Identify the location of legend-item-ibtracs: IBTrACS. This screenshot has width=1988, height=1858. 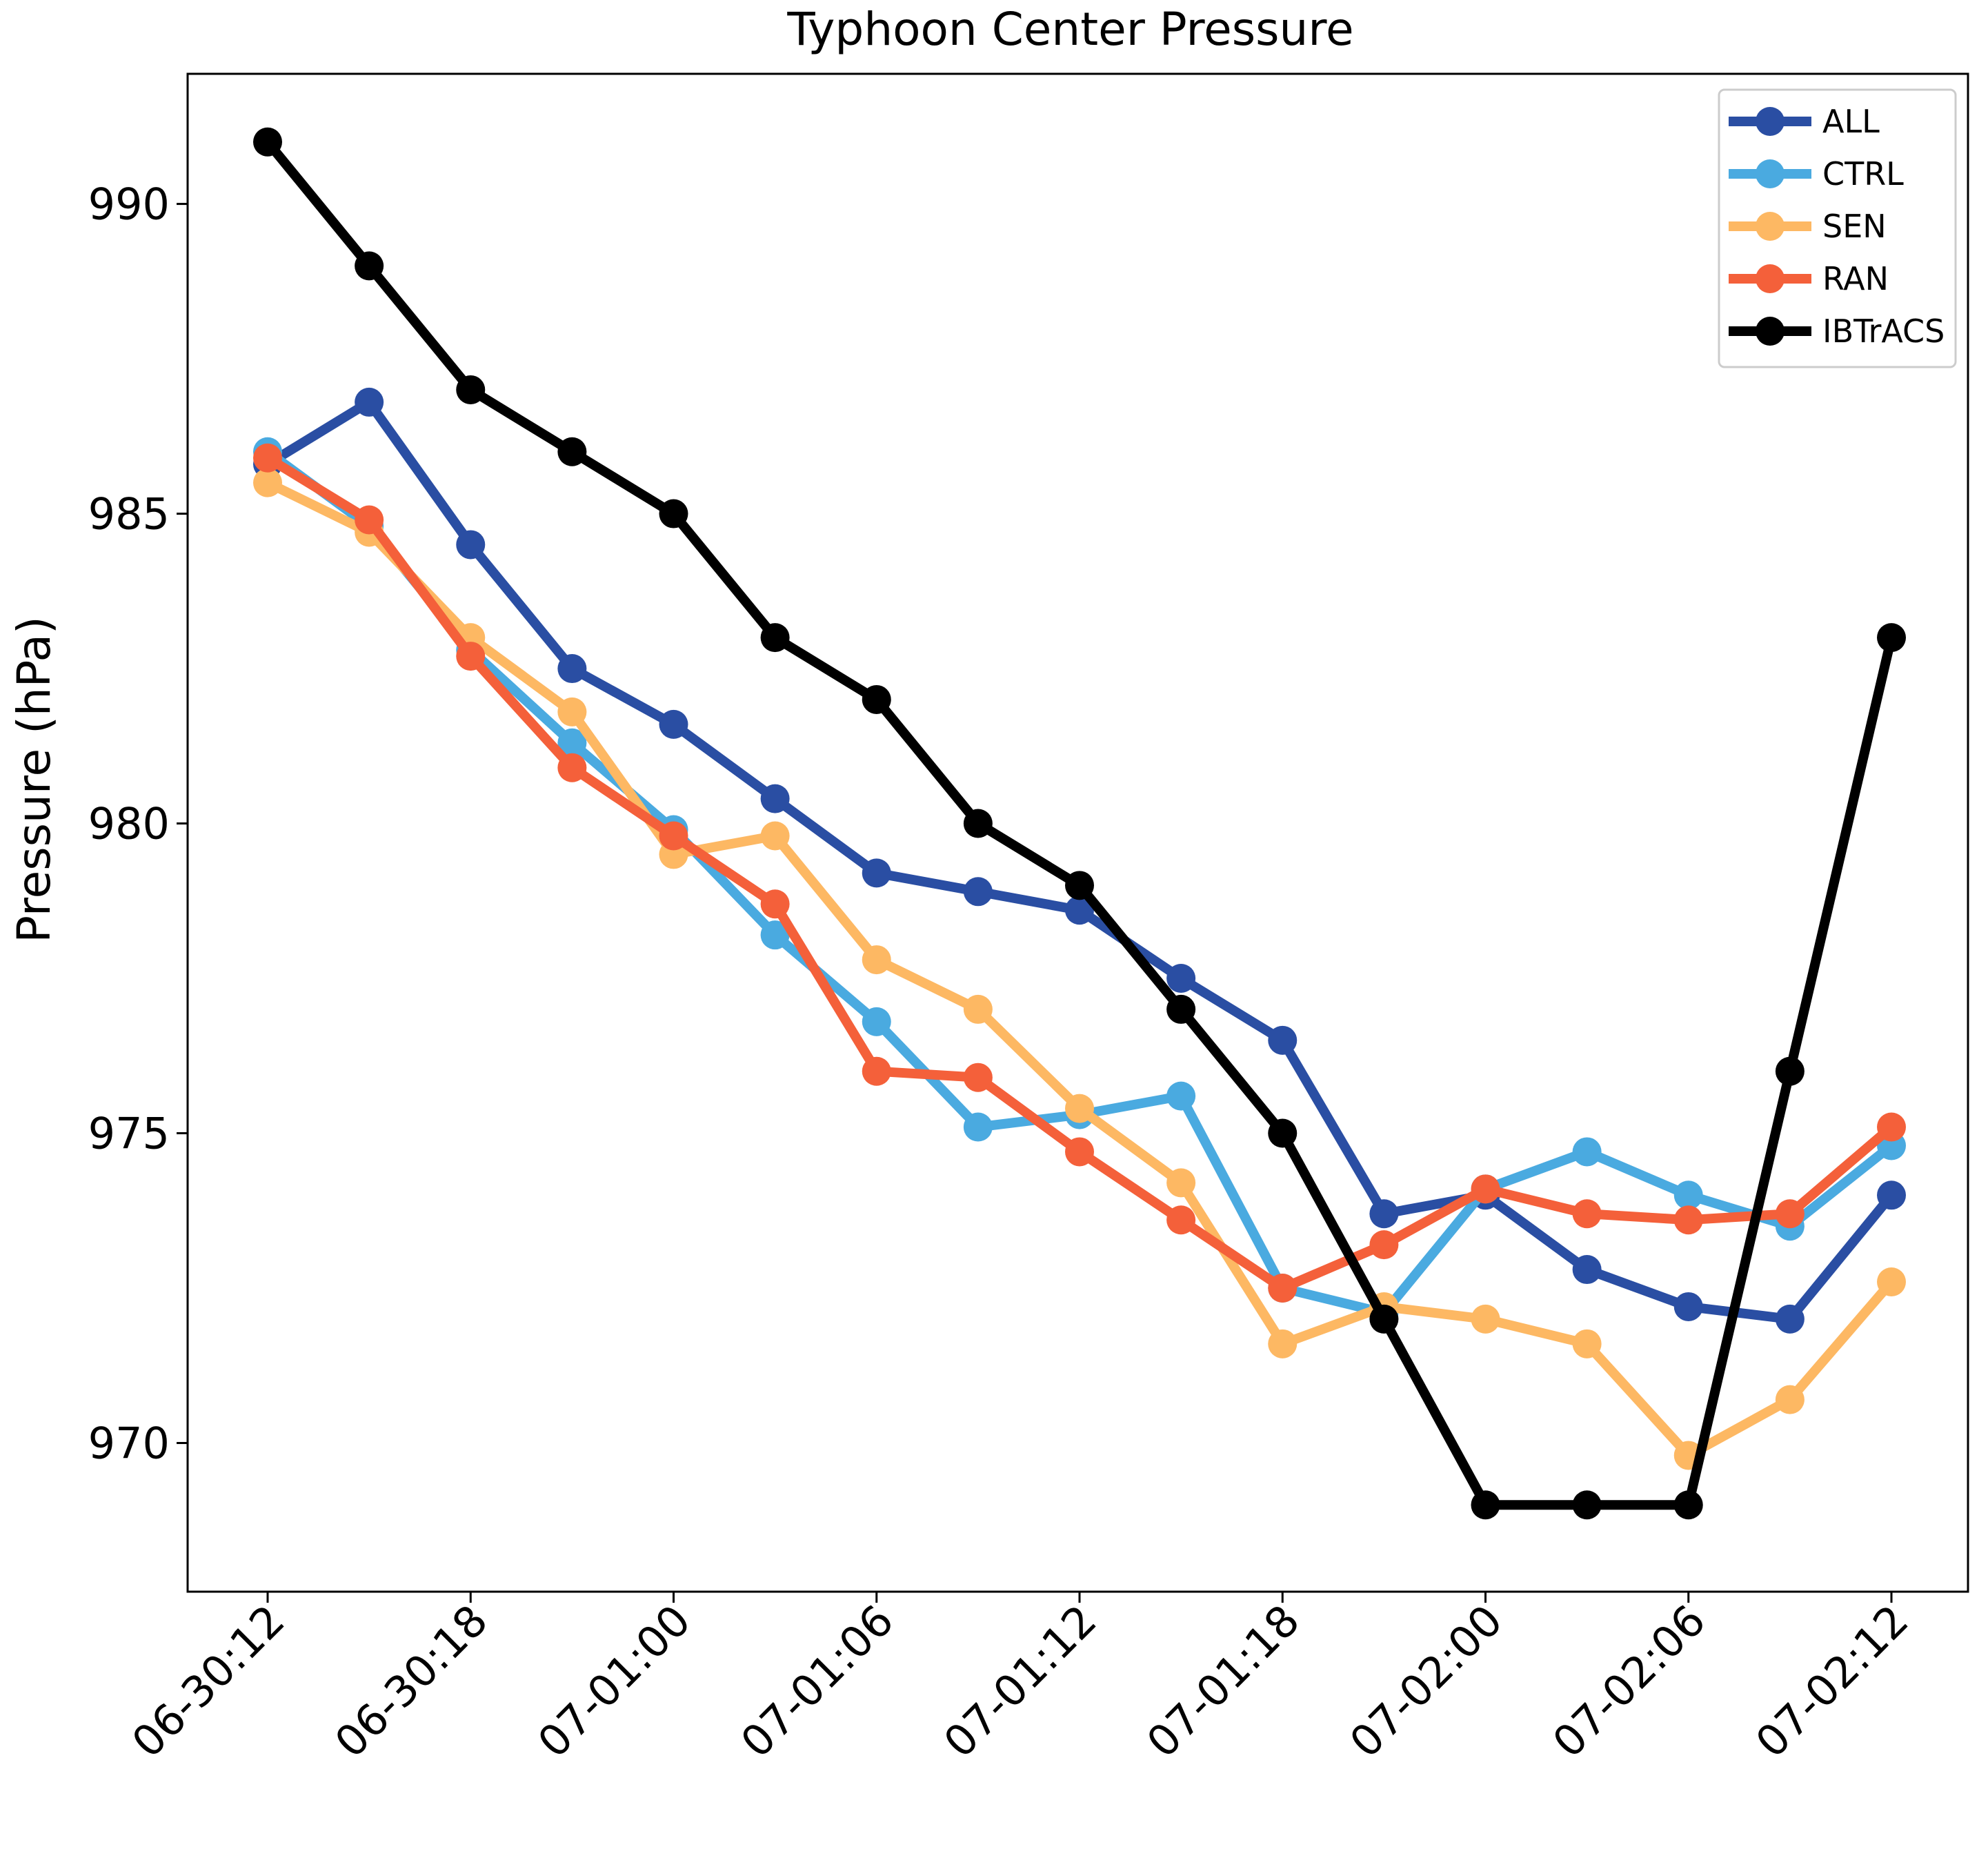
(1837, 331).